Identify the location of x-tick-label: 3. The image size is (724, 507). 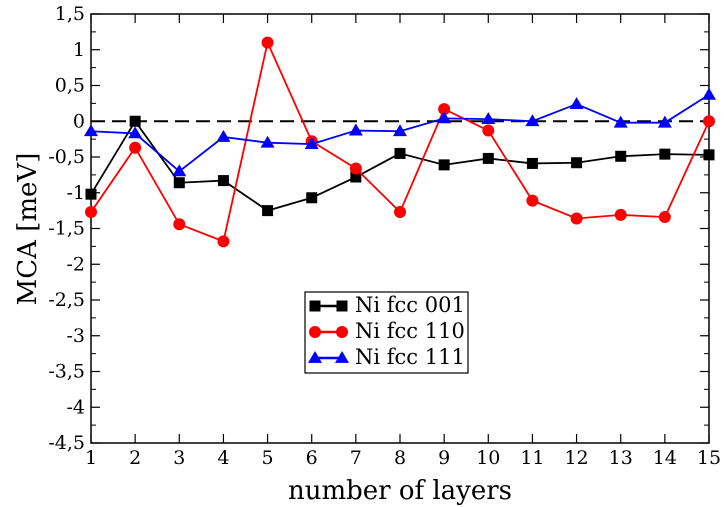
(179, 458).